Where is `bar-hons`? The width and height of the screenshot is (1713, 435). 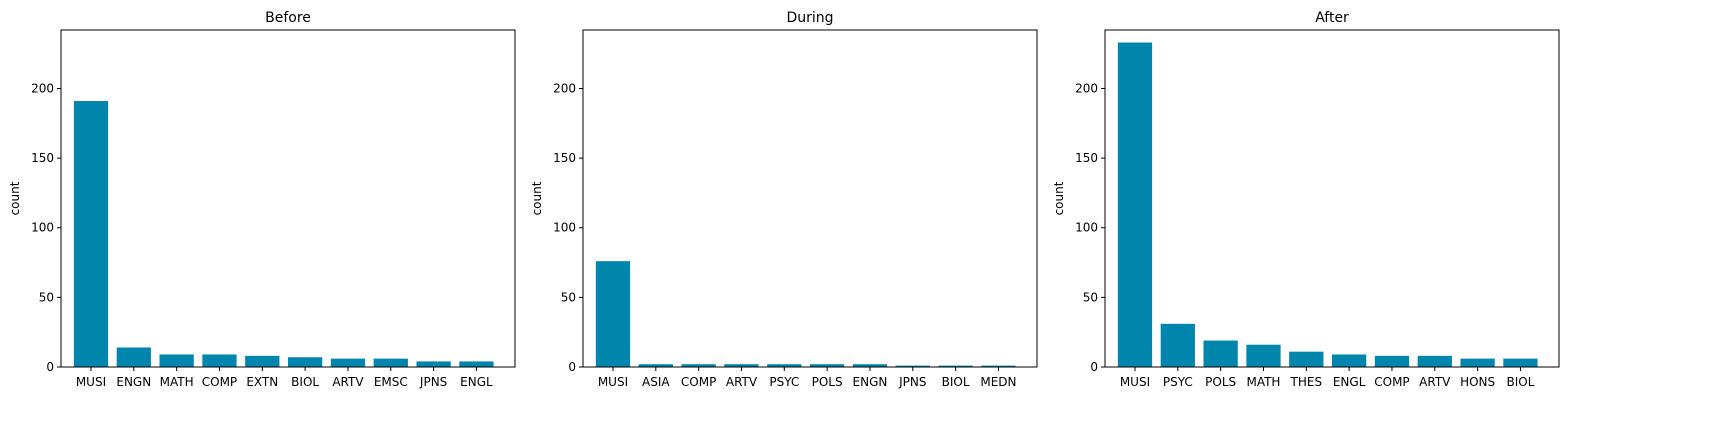
bar-hons is located at coordinates (1477, 362).